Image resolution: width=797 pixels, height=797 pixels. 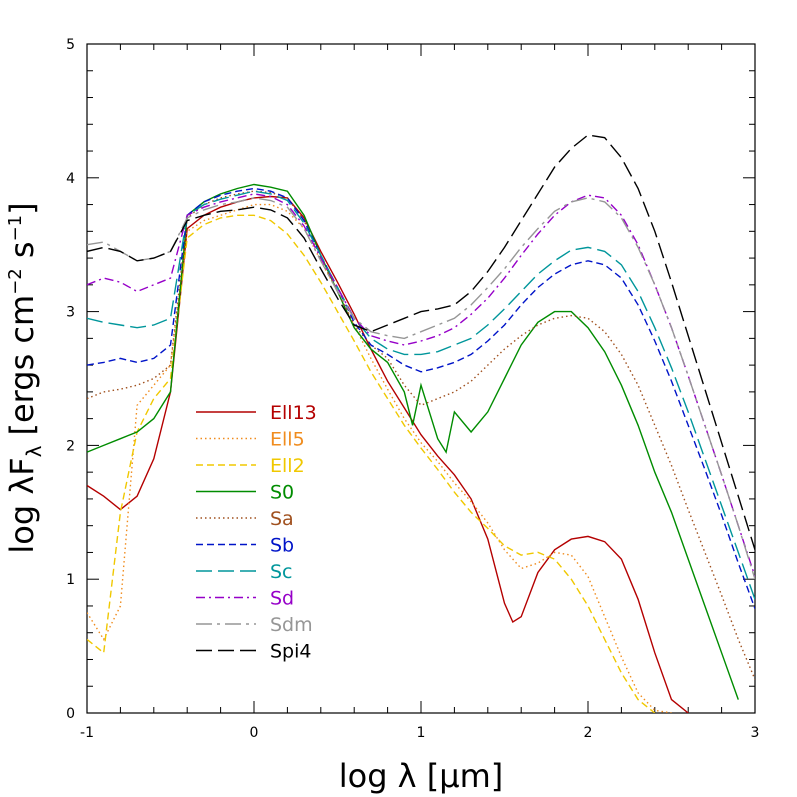 I want to click on legend-label-sa: Sa, so click(x=282, y=519).